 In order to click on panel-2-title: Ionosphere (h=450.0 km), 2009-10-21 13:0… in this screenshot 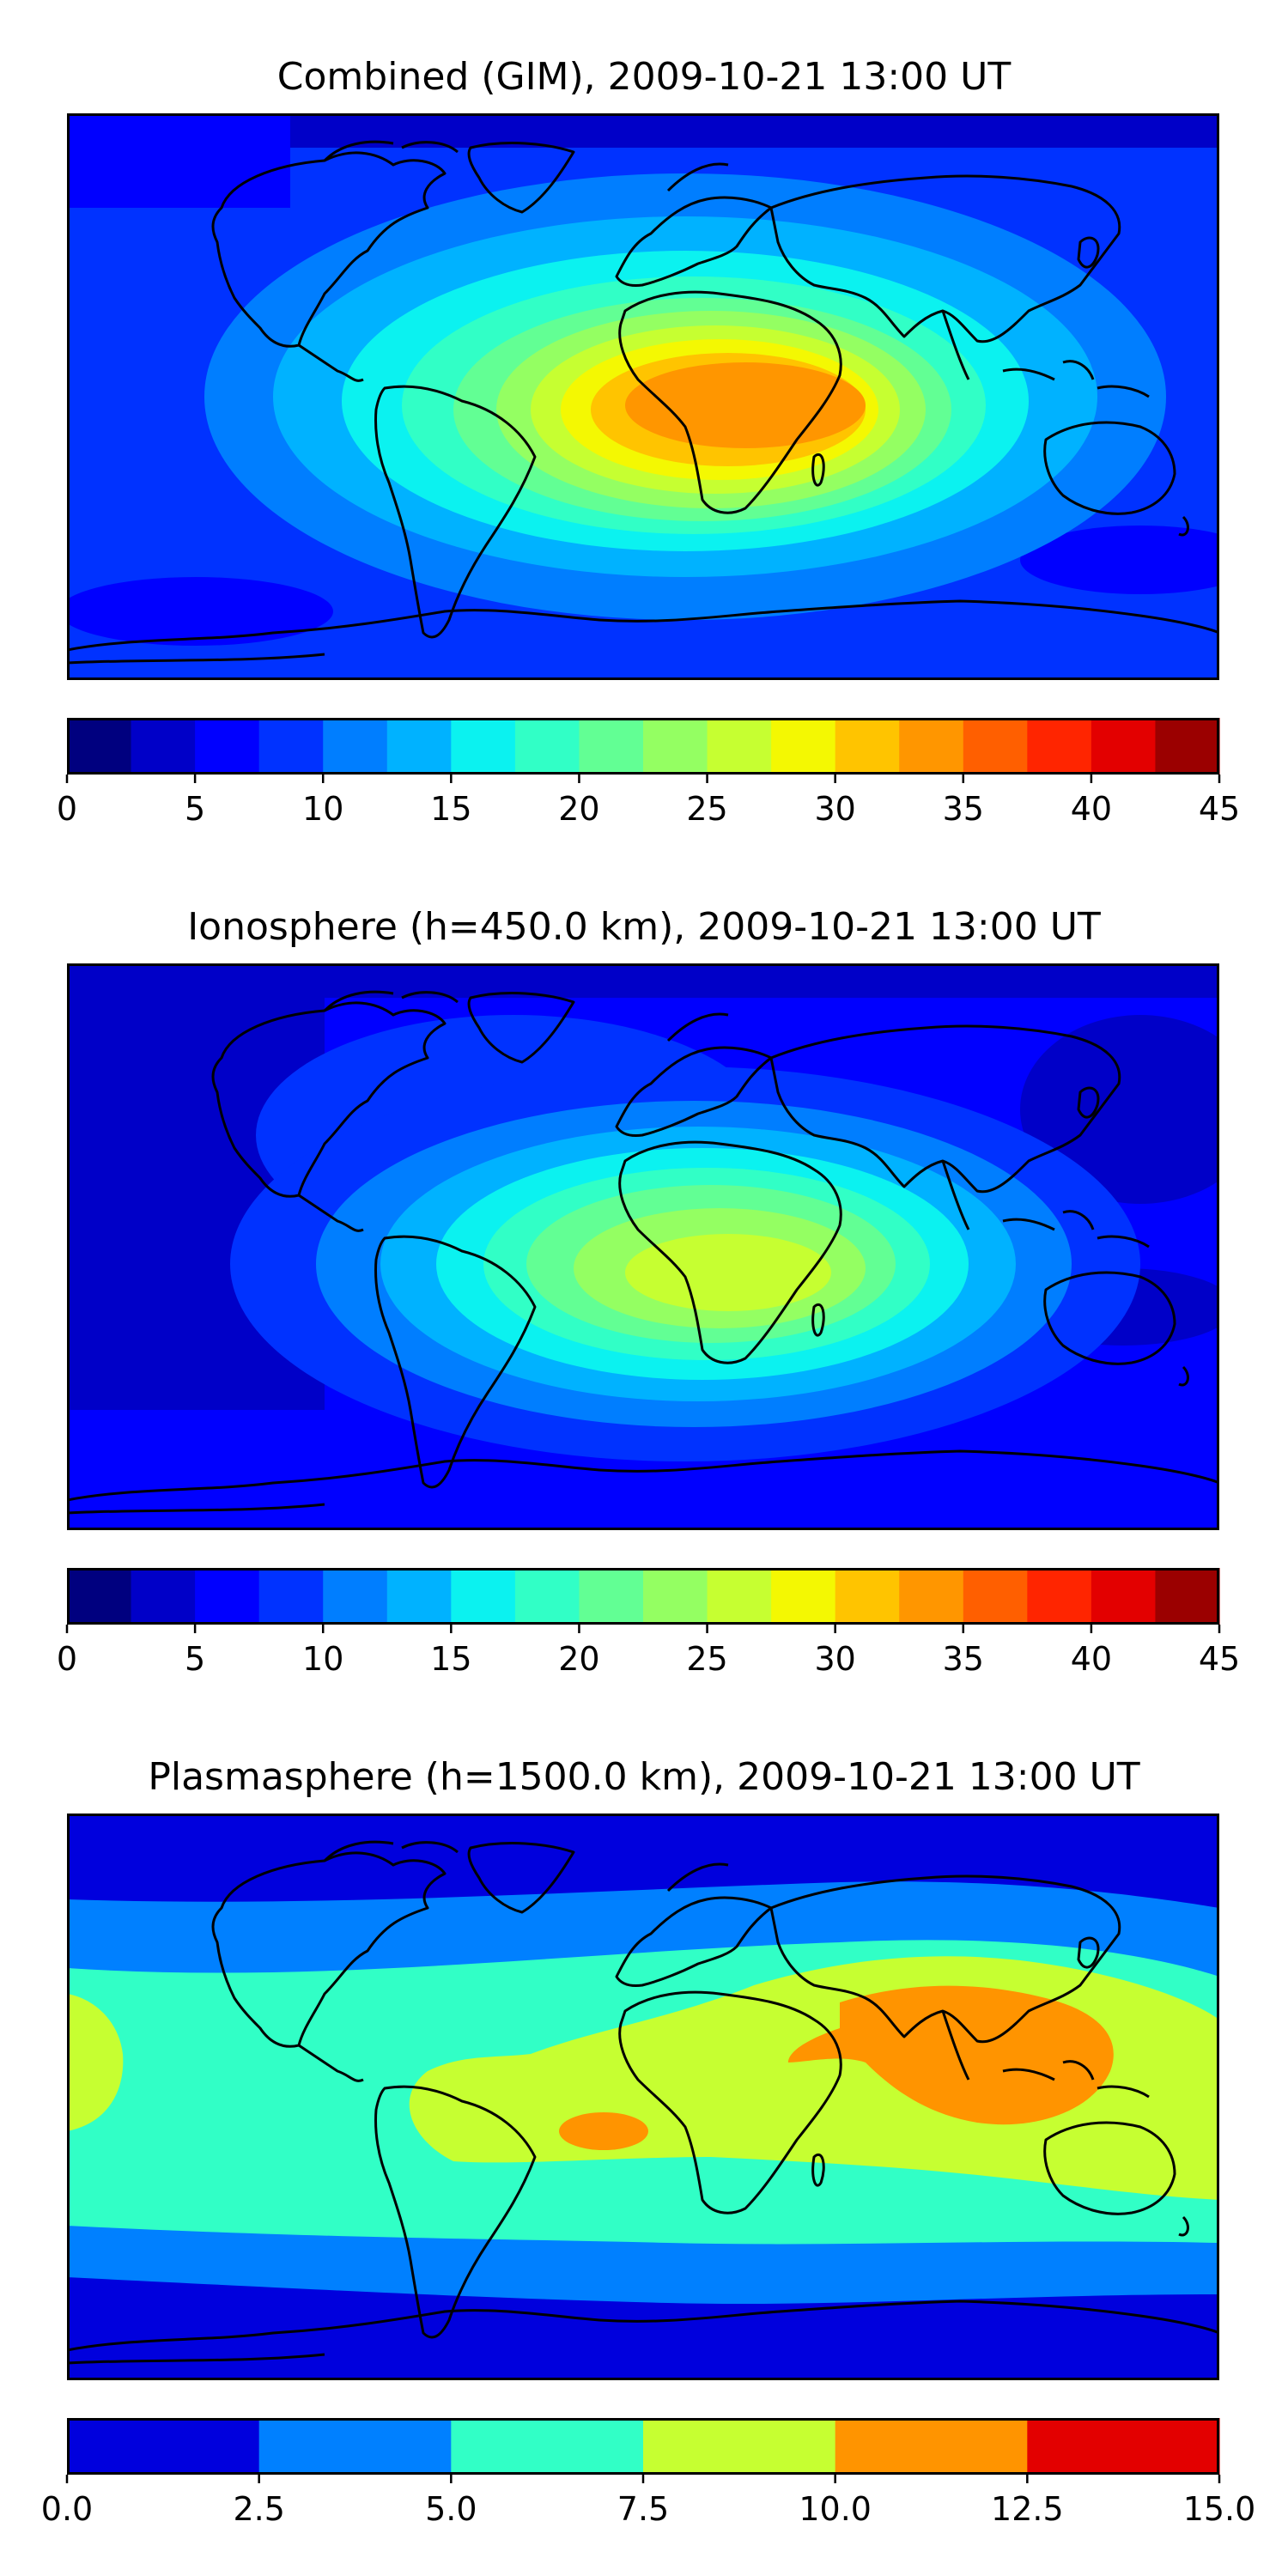, I will do `click(644, 927)`.